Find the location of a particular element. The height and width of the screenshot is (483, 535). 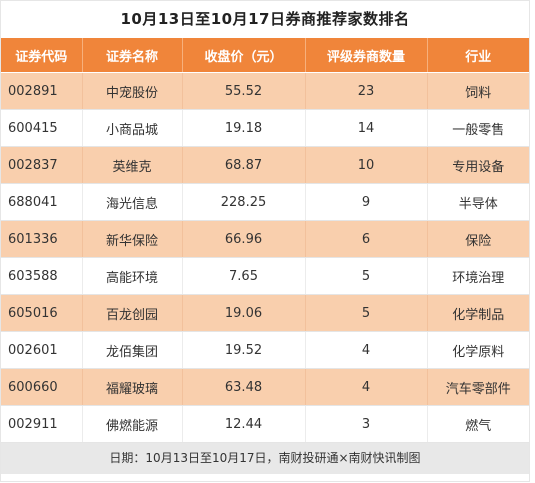

table-title: 10月13日至10月17日券商推荐家数排名 is located at coordinates (265, 19).